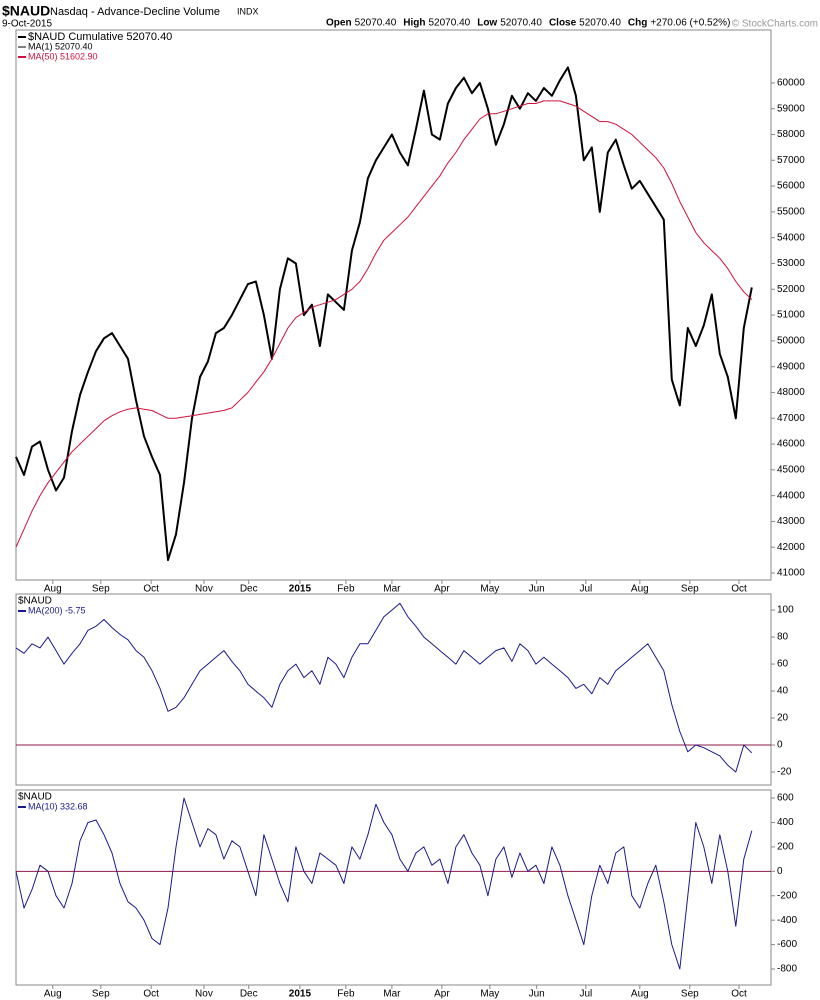 The image size is (820, 1000). Describe the element at coordinates (791, 495) in the screenshot. I see `y-tick-label: 44000` at that location.